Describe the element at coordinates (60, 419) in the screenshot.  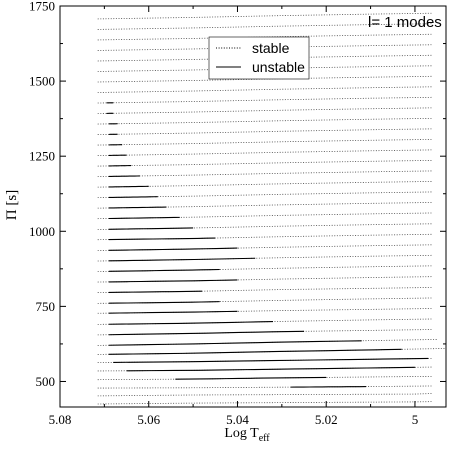
I see `x-tick-label-0: 5.08` at that location.